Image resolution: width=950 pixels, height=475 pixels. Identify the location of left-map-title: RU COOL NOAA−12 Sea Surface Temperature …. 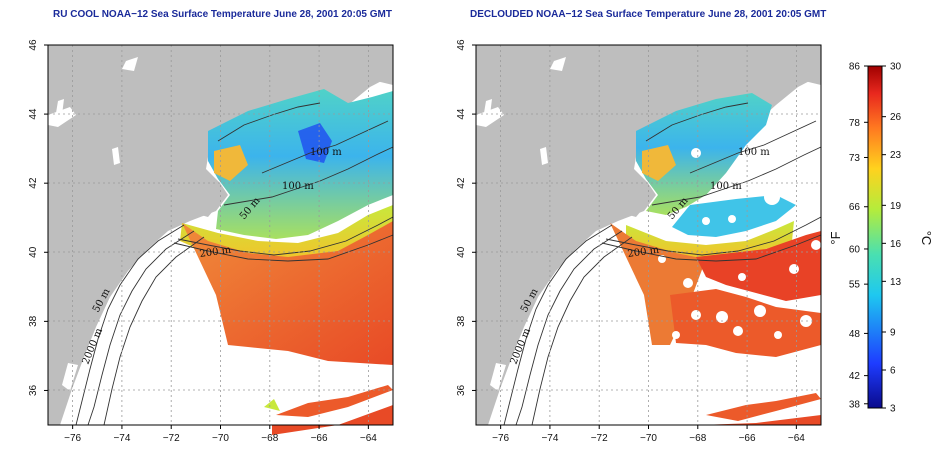
(222, 14).